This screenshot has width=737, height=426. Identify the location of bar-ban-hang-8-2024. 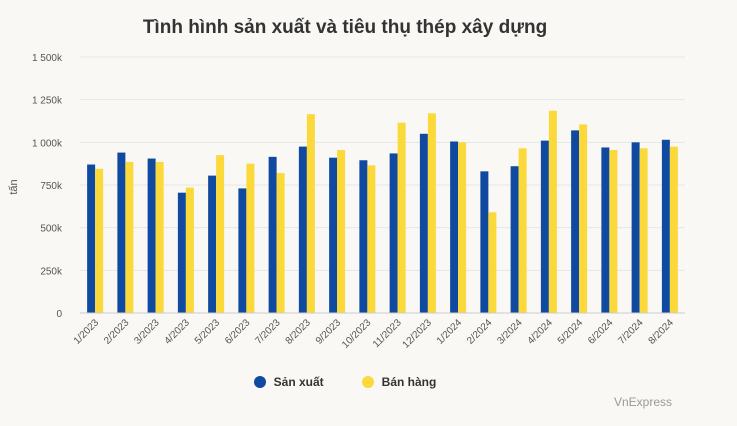
(673, 229).